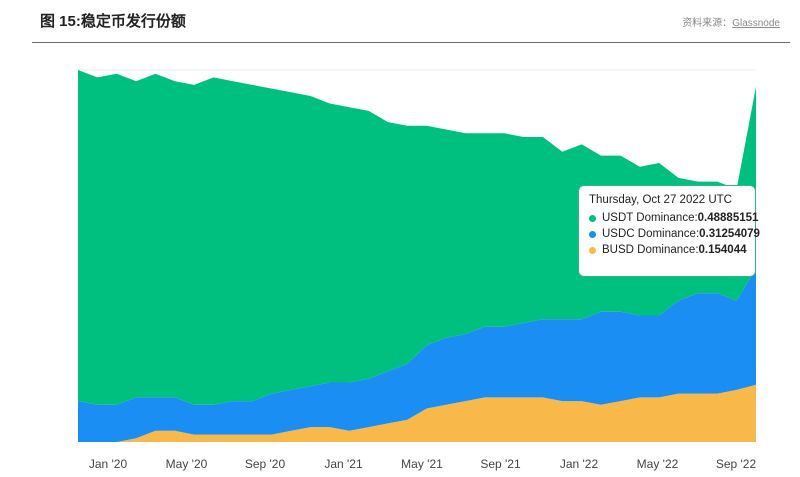  I want to click on source-credit: 资料来源：Glassnode, so click(731, 21).